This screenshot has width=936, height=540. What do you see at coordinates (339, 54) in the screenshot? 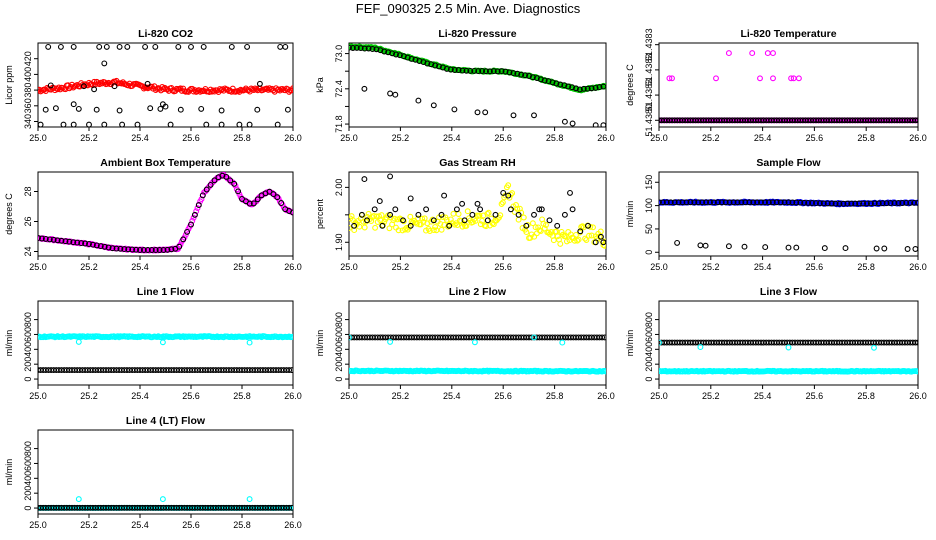
I see `y-tick-label: 73.0` at bounding box center [339, 54].